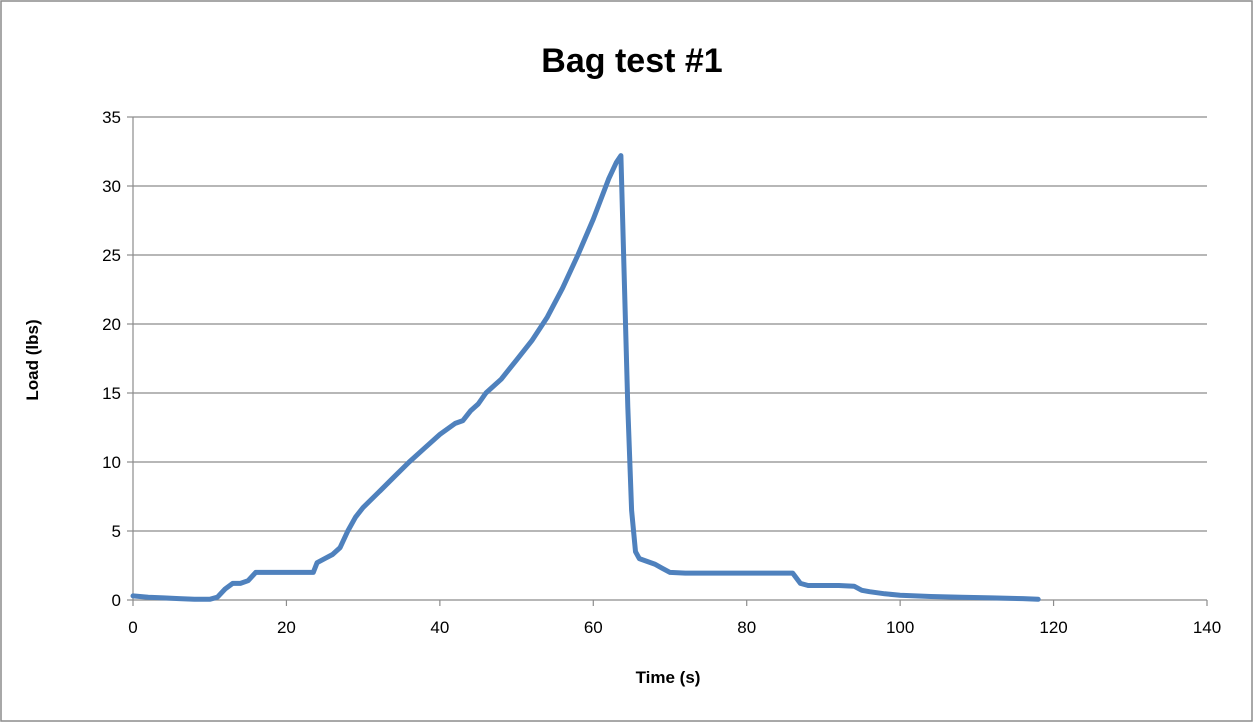 This screenshot has width=1253, height=727. Describe the element at coordinates (1053, 627) in the screenshot. I see `x-tick-label: 120` at that location.